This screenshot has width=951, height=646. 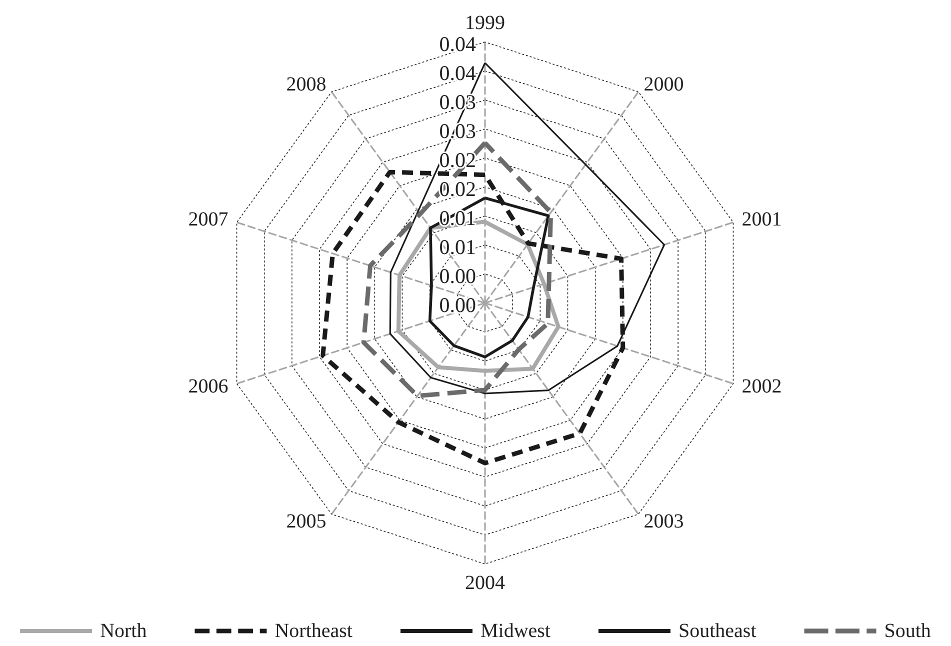 What do you see at coordinates (208, 219) in the screenshot?
I see `spoke-label: 2007` at bounding box center [208, 219].